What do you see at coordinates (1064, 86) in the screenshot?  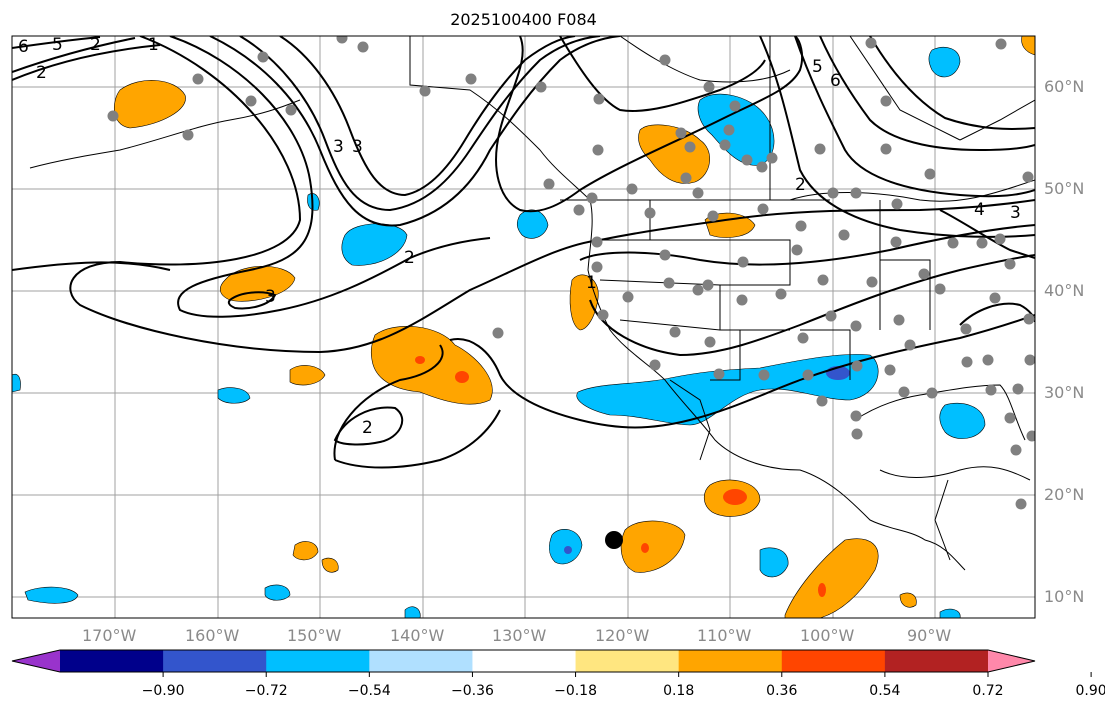 I see `lat-label: 60°N` at bounding box center [1064, 86].